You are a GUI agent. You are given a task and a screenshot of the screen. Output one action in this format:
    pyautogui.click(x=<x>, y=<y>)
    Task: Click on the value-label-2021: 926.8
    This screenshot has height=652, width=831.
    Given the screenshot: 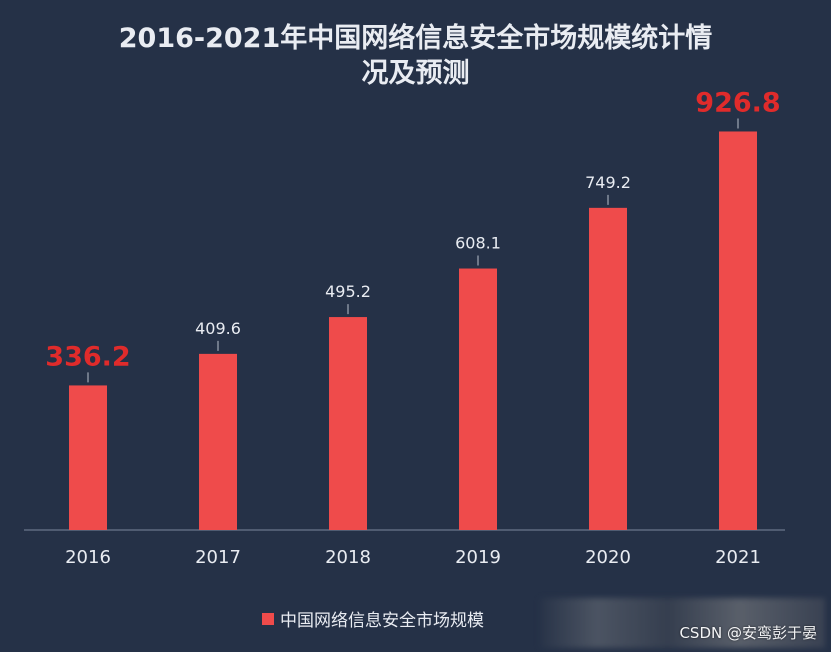 What is the action you would take?
    pyautogui.click(x=737, y=102)
    